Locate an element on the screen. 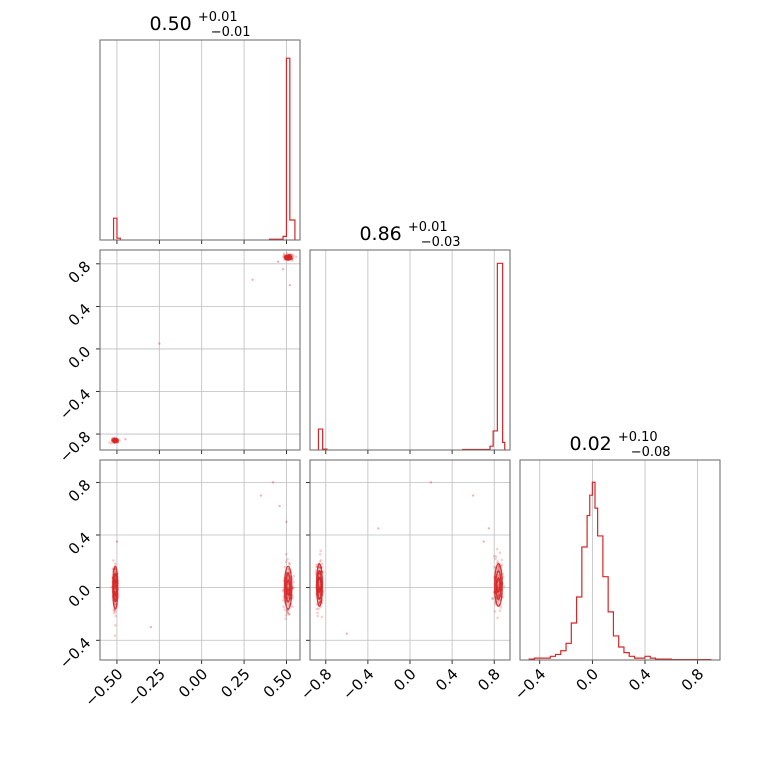  x-tick-label-x2-3: 0.4 is located at coordinates (447, 680).